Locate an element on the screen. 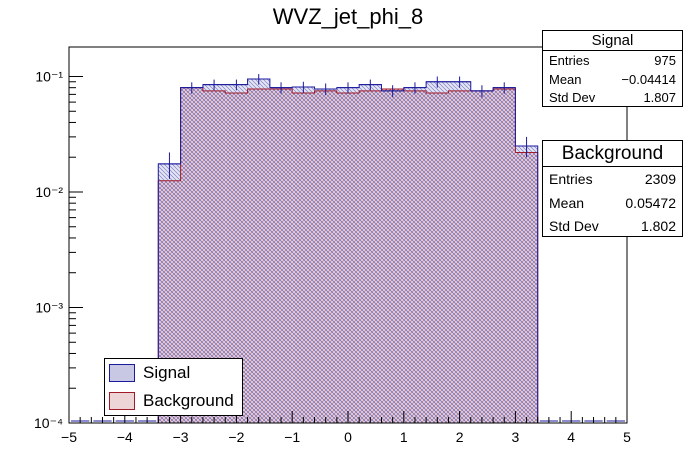 Image resolution: width=696 pixels, height=472 pixels. signal-stats-title: Signal is located at coordinates (612, 41).